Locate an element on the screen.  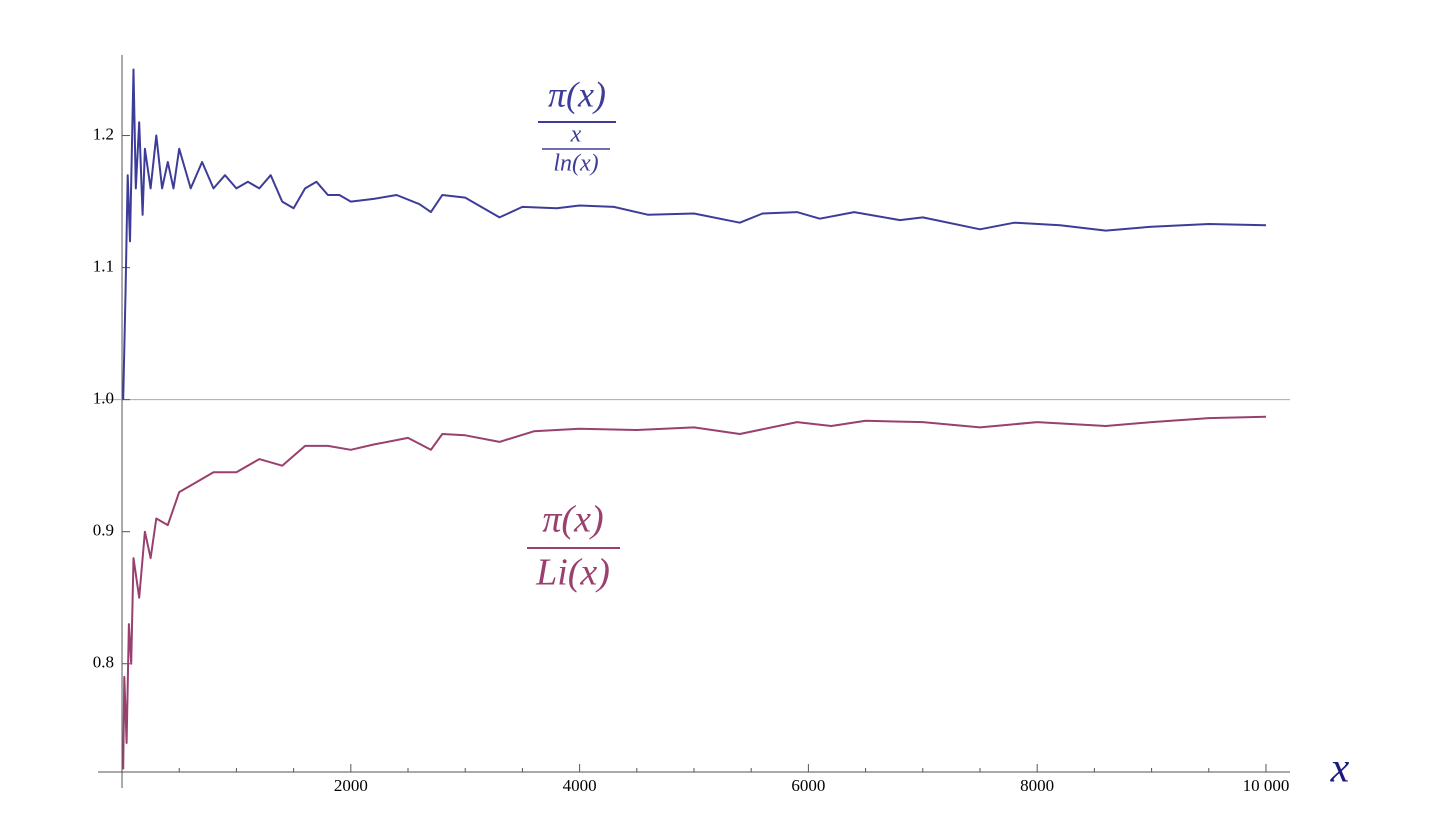
annotation-denominator: Li(x) is located at coordinates (572, 573).